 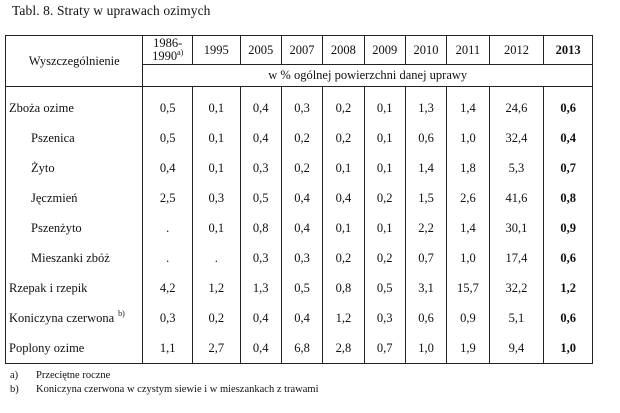 What do you see at coordinates (216, 348) in the screenshot?
I see `value-cell: 2,7` at bounding box center [216, 348].